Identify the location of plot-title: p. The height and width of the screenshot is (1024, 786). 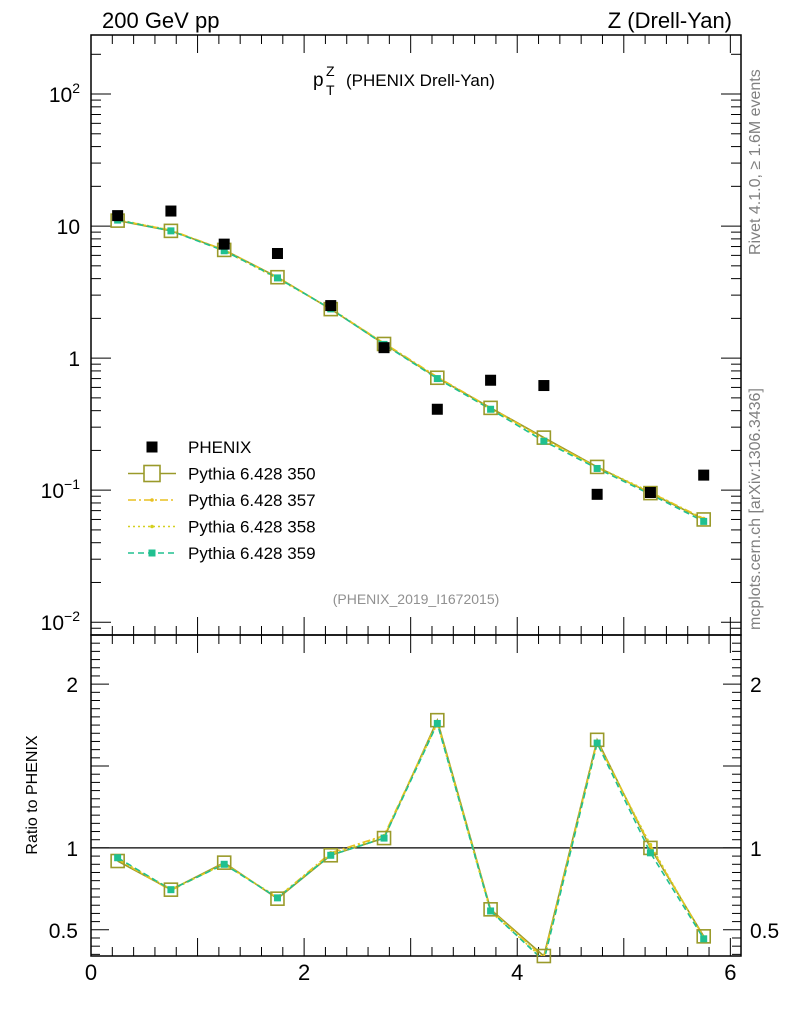
(318, 80).